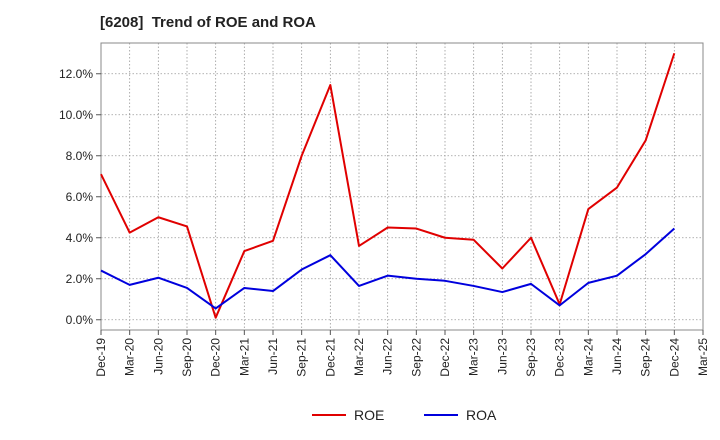 The image size is (720, 440). Describe the element at coordinates (302, 357) in the screenshot. I see `x-tick-label: Sep-21` at that location.